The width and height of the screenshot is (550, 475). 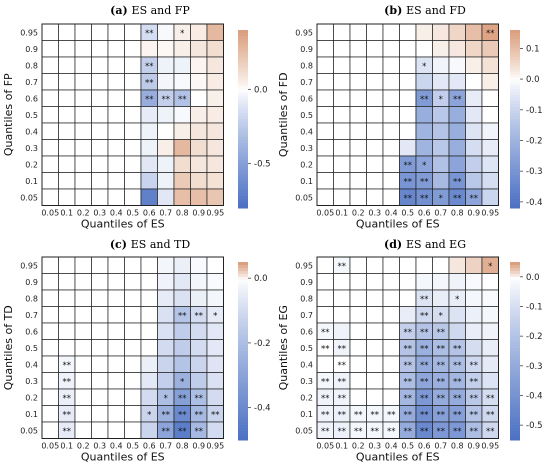 What do you see at coordinates (398, 457) in the screenshot?
I see `x-axis-label: Quantiles of ES` at bounding box center [398, 457].